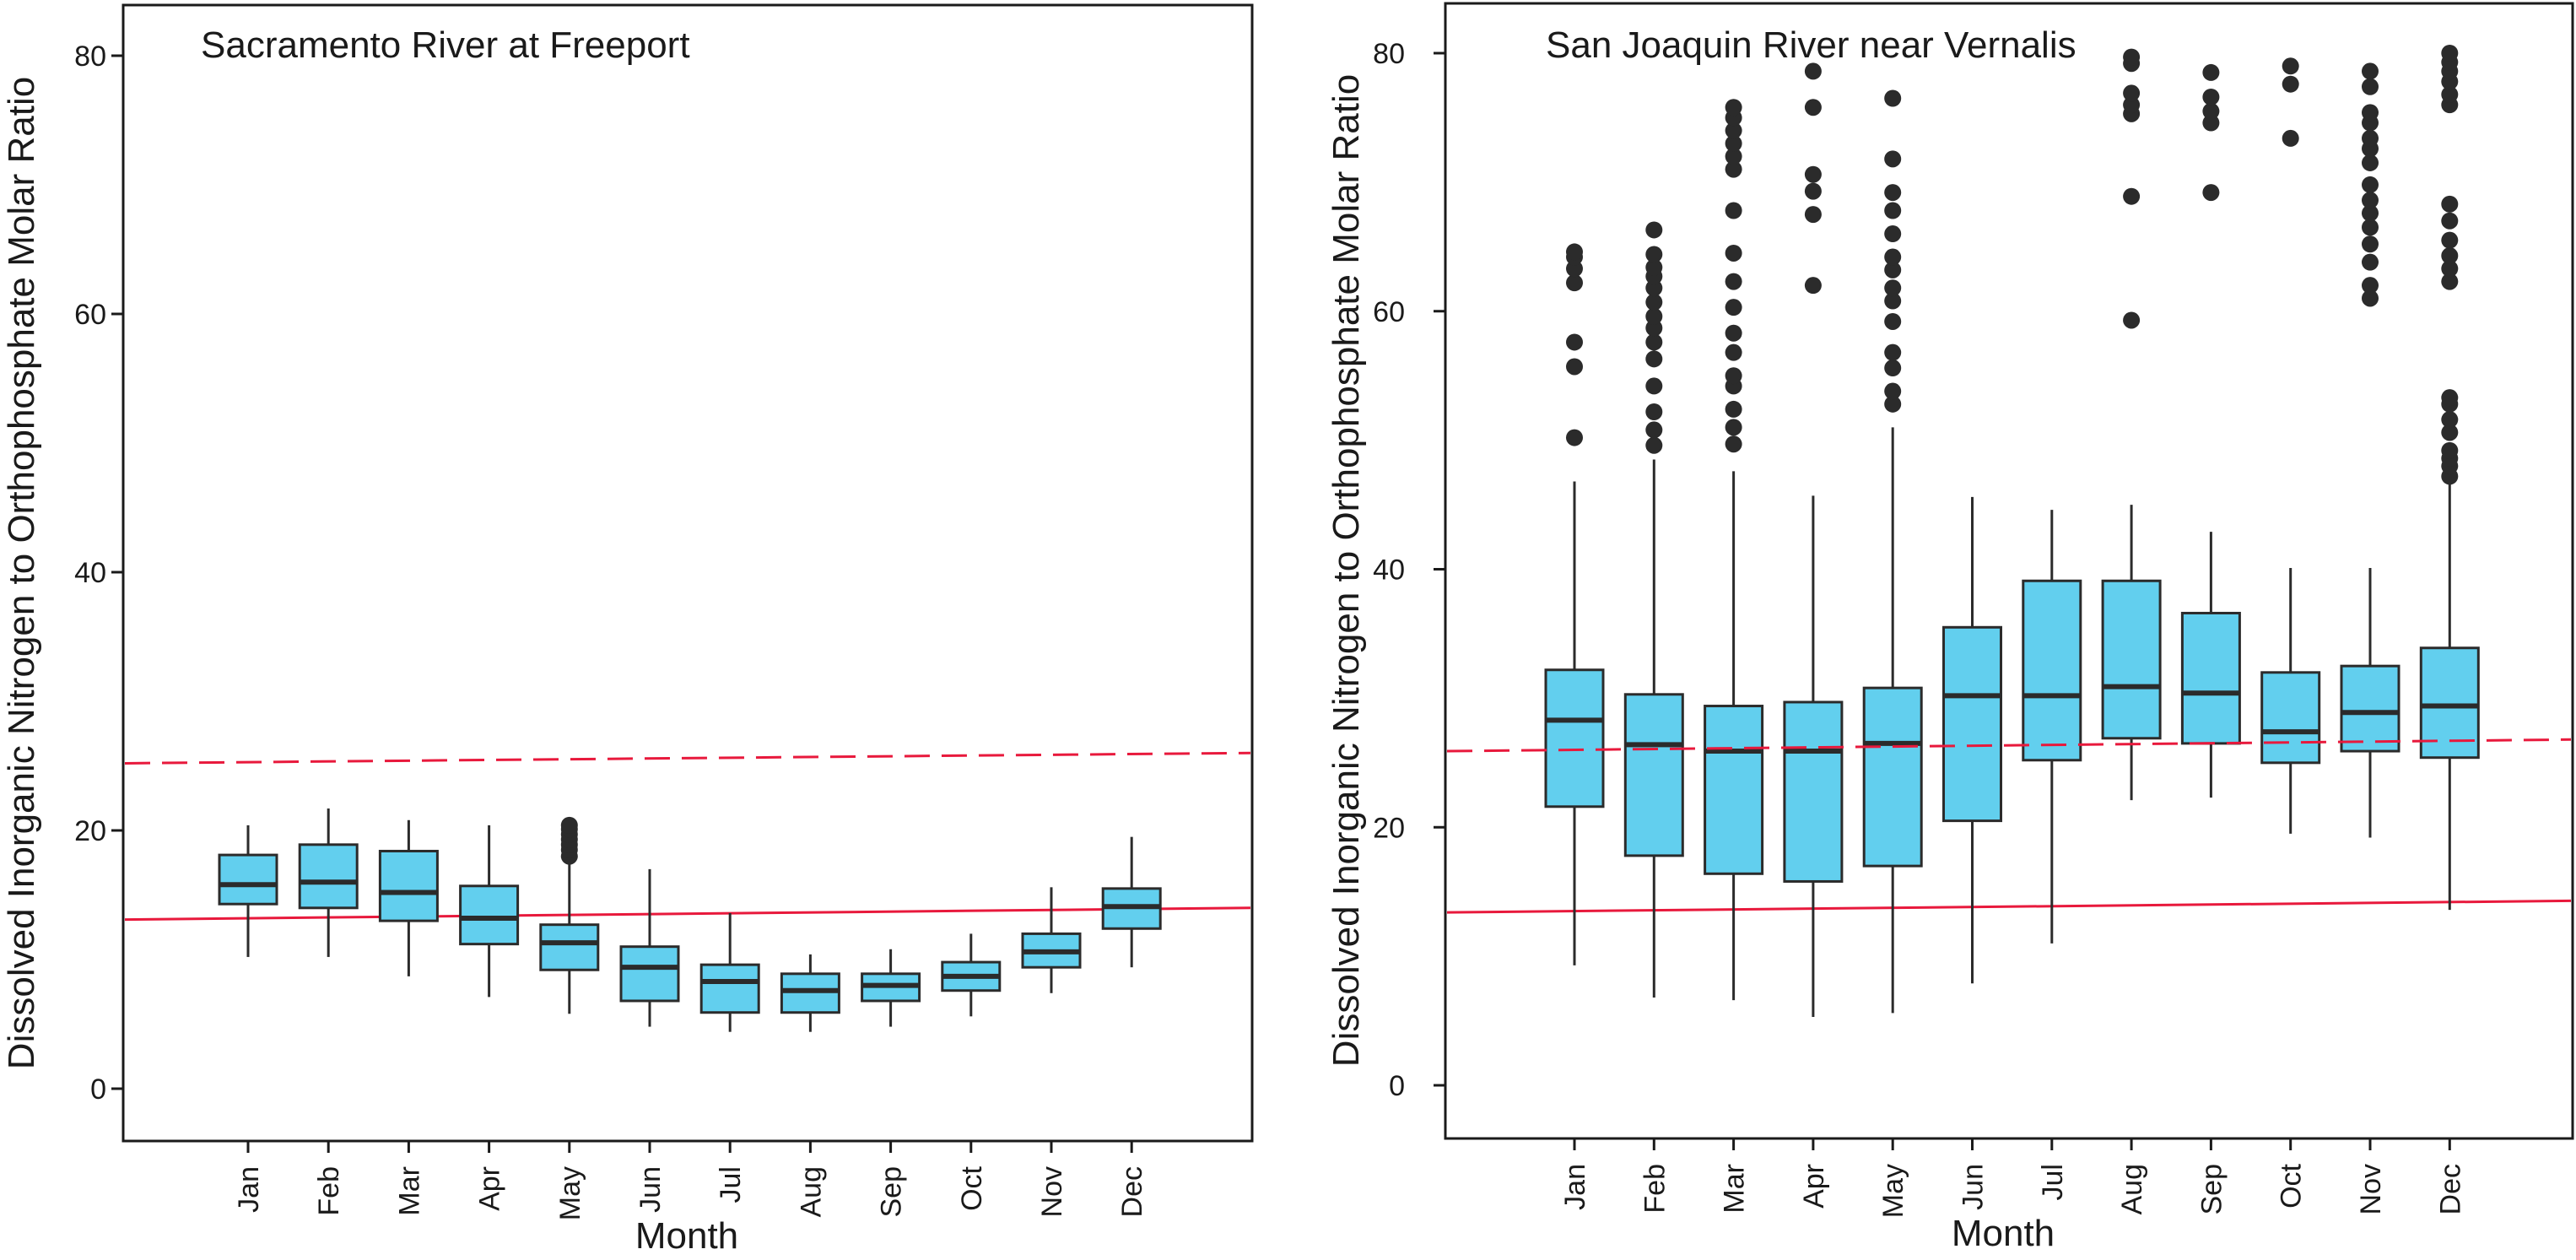 This screenshot has width=2576, height=1260. I want to click on y-tick-label: 20, so click(1389, 828).